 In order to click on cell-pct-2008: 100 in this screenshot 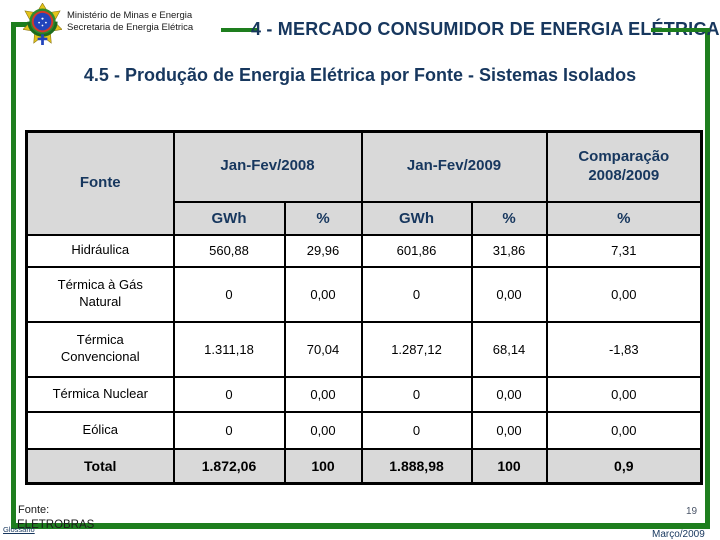, I will do `click(323, 466)`.